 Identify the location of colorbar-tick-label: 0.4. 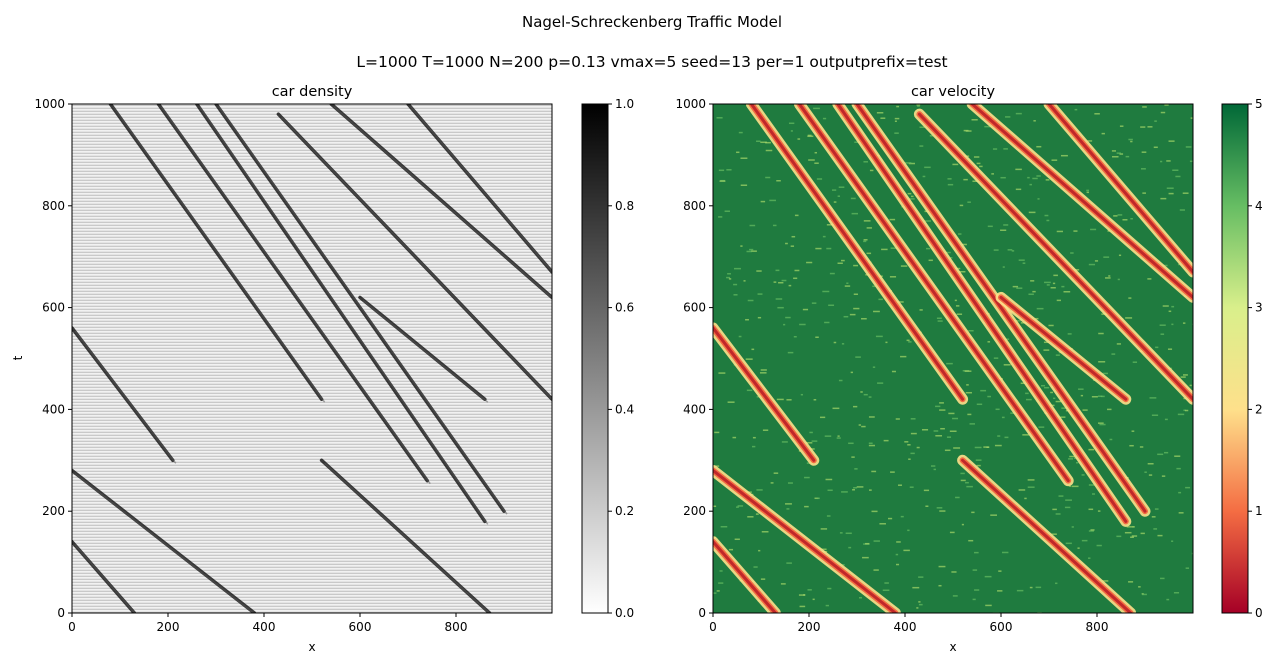
(624, 409).